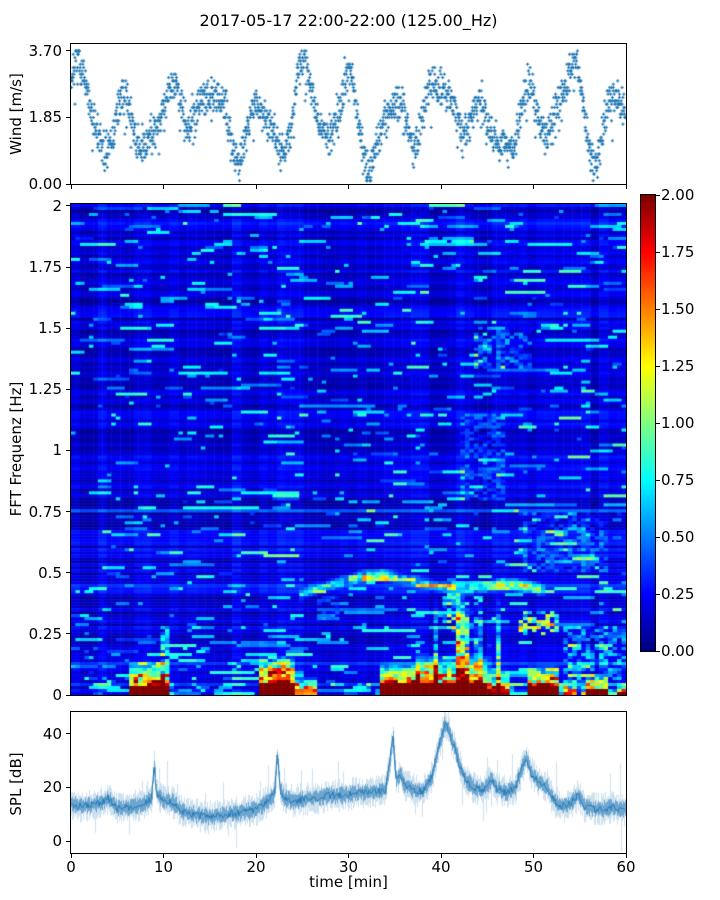 This screenshot has height=900, width=720. What do you see at coordinates (348, 867) in the screenshot?
I see `spl-x-tick-label: 30` at bounding box center [348, 867].